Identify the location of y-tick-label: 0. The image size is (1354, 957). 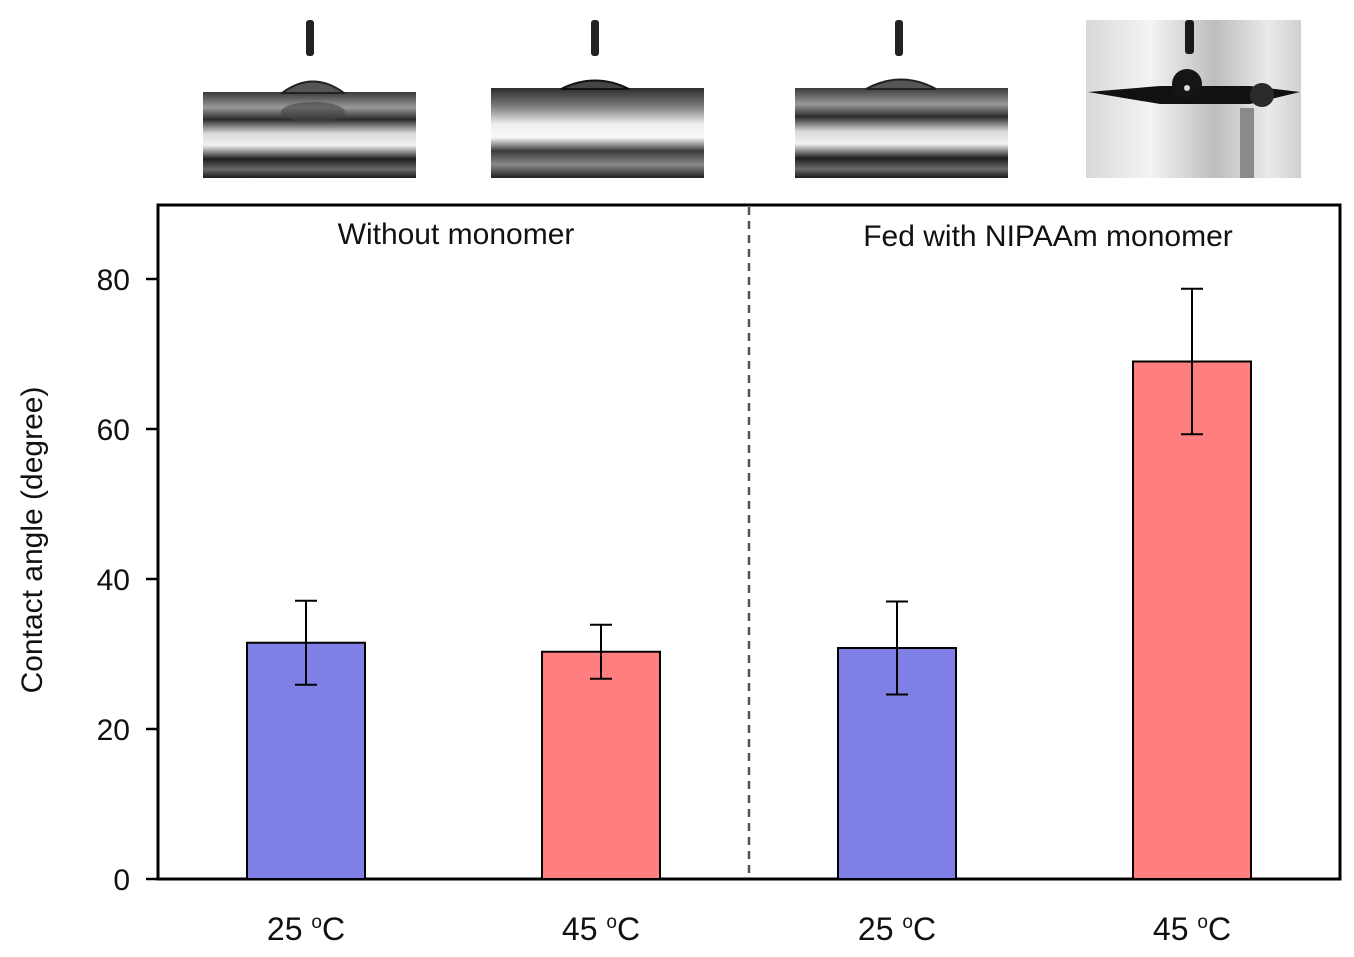
(121, 880).